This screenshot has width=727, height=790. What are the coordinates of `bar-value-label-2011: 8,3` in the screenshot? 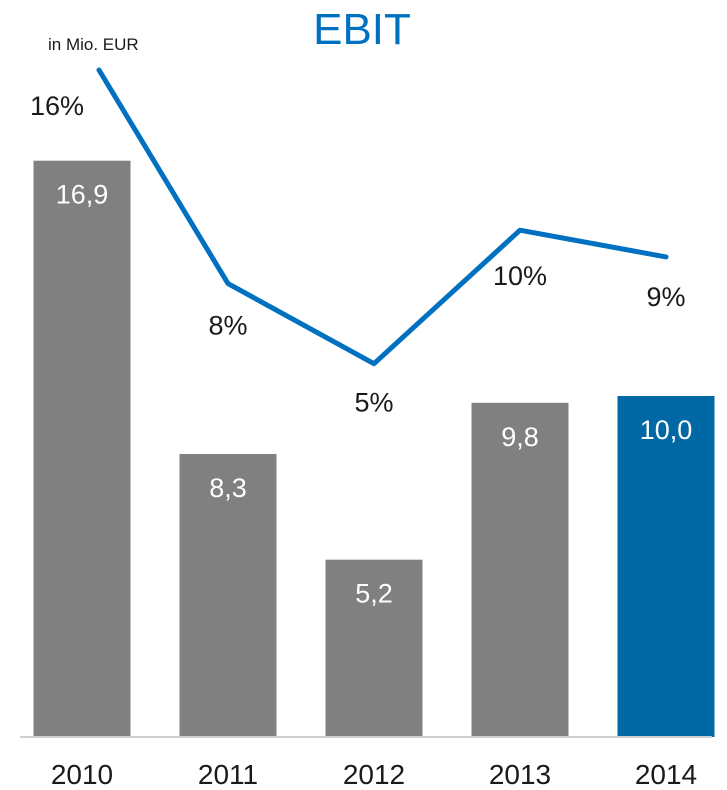 It's located at (228, 488).